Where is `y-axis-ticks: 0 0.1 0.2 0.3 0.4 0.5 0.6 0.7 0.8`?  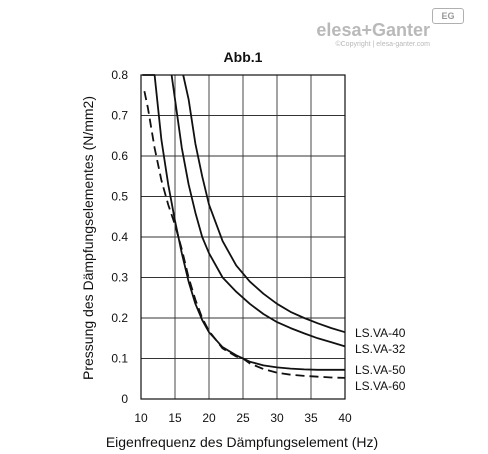 y-axis-ticks: 0 0.1 0.2 0.3 0.4 0.5 0.6 0.7 0.8 is located at coordinates (119, 237).